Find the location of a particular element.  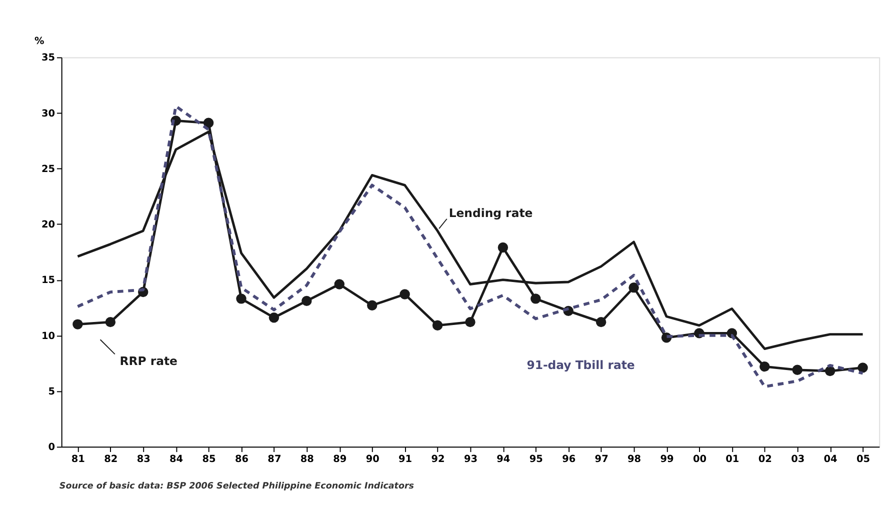

x-tick-label: 98 is located at coordinates (635, 459).